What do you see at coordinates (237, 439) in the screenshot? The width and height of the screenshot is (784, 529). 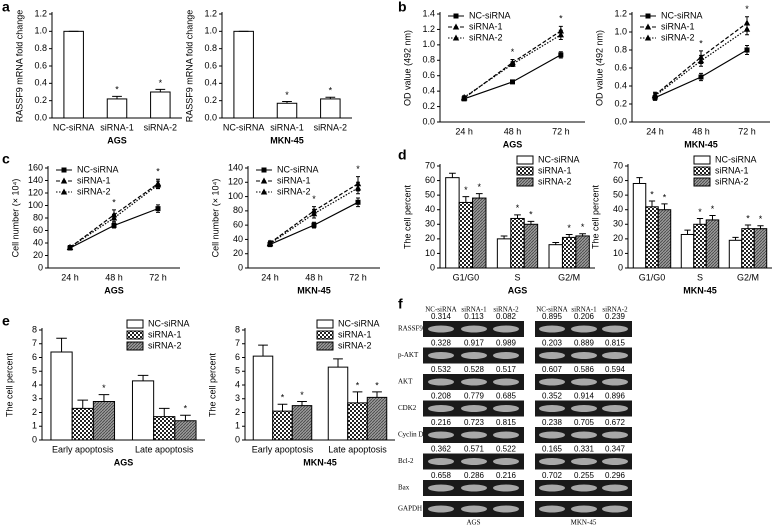 I see `y-tick-label: 0` at bounding box center [237, 439].